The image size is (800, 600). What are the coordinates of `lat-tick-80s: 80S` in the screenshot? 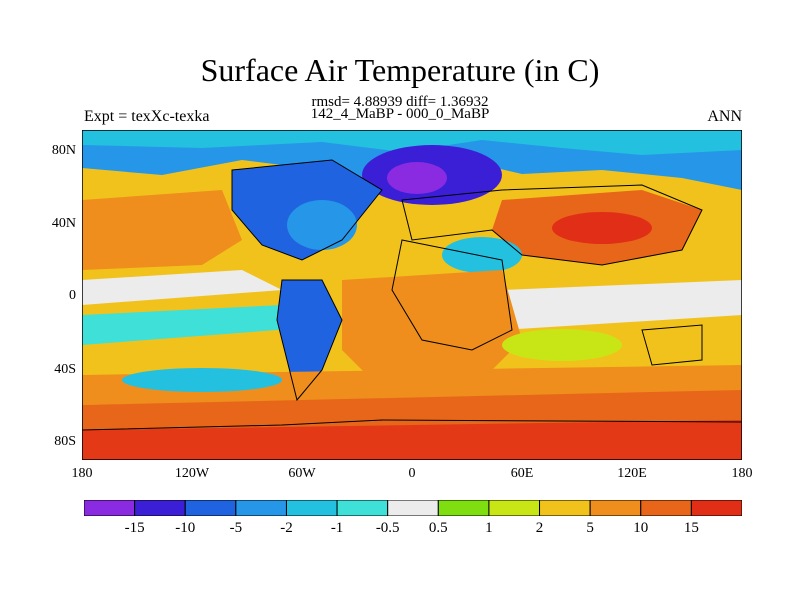 It's located at (65, 441).